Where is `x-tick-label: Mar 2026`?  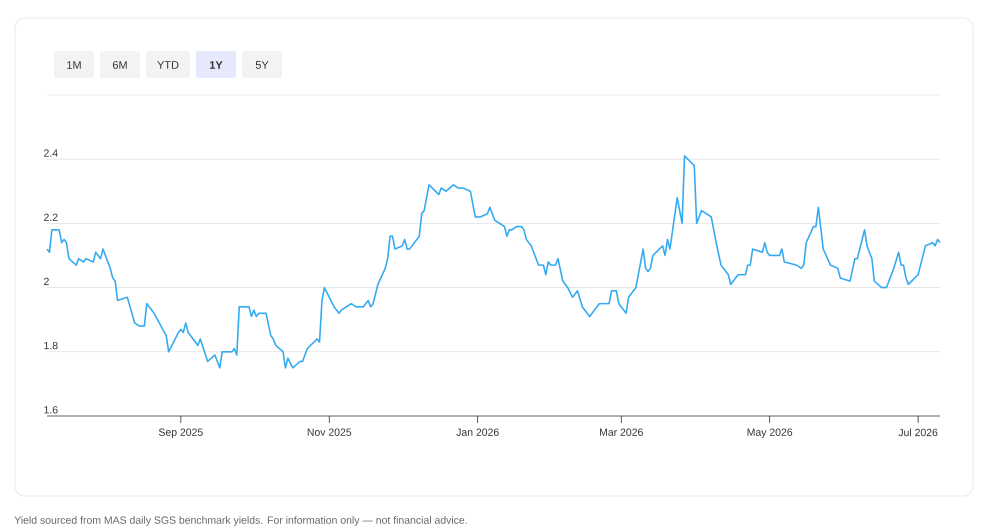
x-tick-label: Mar 2026 is located at coordinates (621, 432).